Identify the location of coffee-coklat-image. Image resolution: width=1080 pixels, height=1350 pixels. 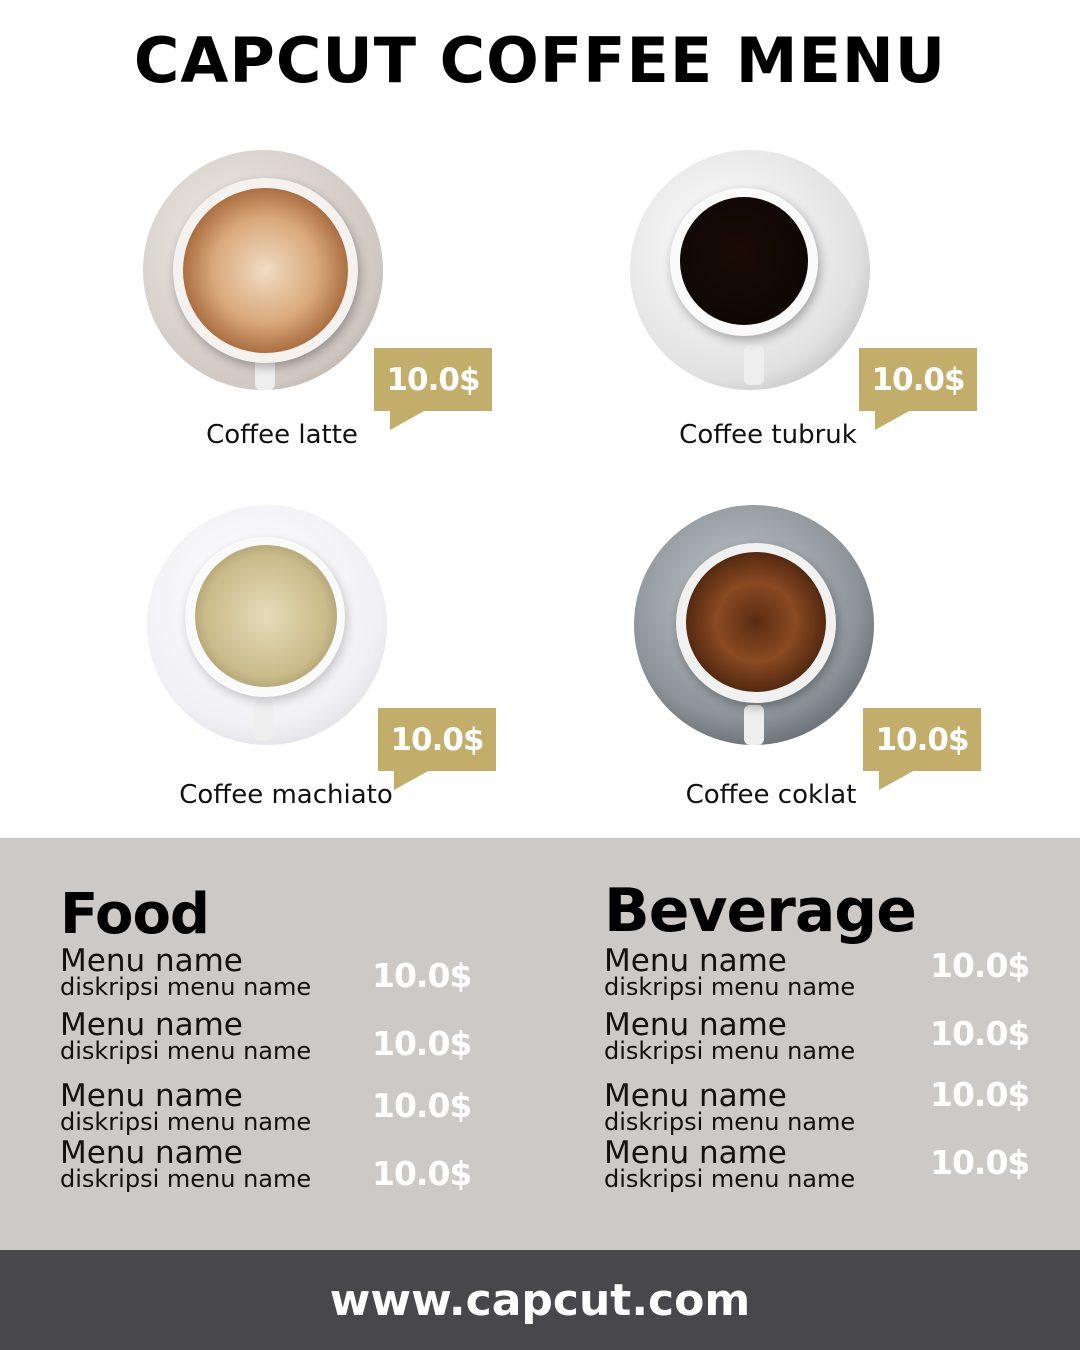
(754, 625).